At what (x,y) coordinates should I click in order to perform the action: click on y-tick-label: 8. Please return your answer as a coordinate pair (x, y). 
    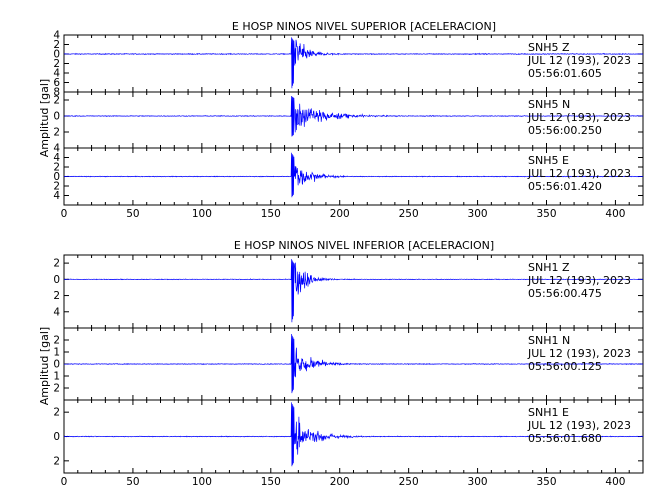
    Looking at the image, I should click on (56, 93).